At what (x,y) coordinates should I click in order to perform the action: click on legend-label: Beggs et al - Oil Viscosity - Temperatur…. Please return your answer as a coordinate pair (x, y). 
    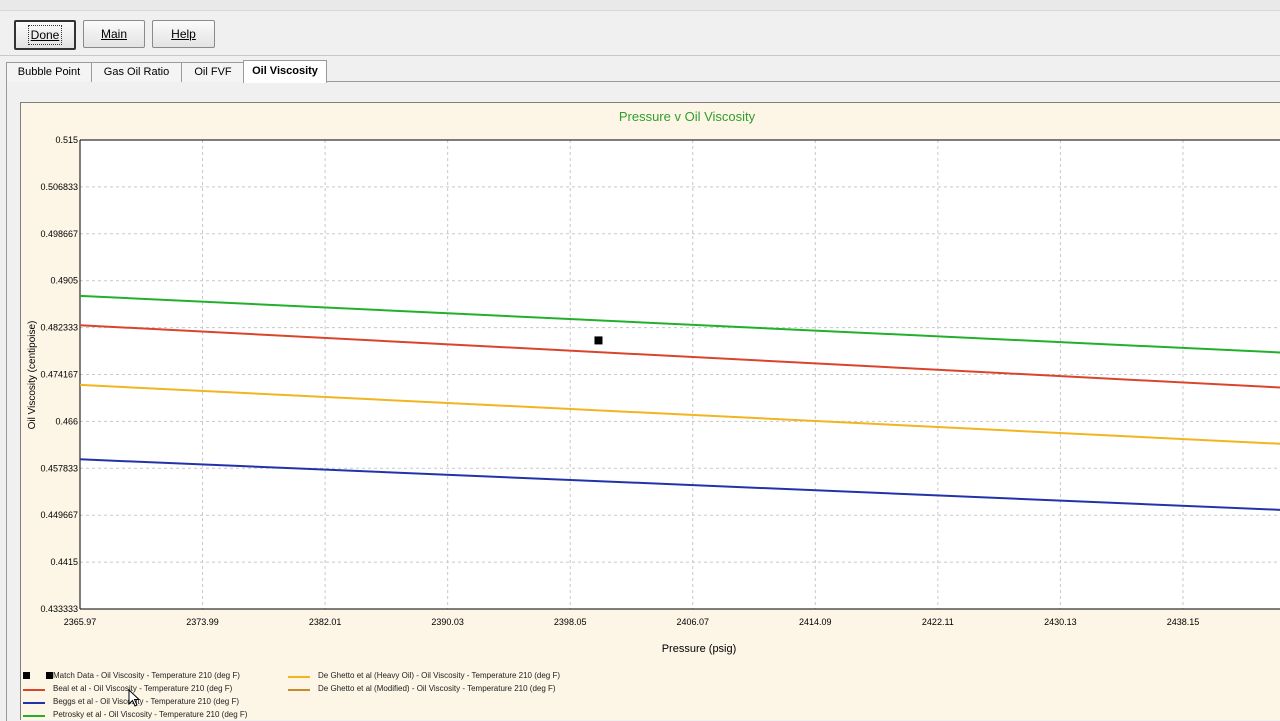
    Looking at the image, I should click on (146, 701).